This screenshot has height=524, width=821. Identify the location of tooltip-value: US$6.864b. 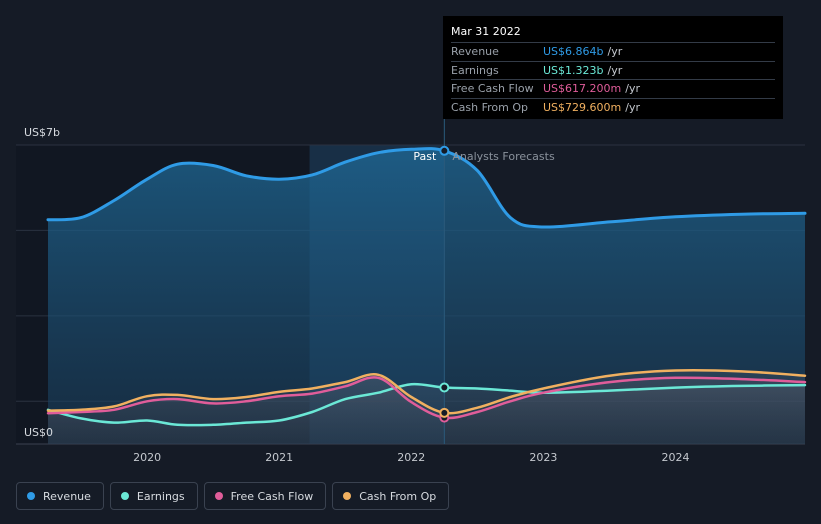
(573, 52).